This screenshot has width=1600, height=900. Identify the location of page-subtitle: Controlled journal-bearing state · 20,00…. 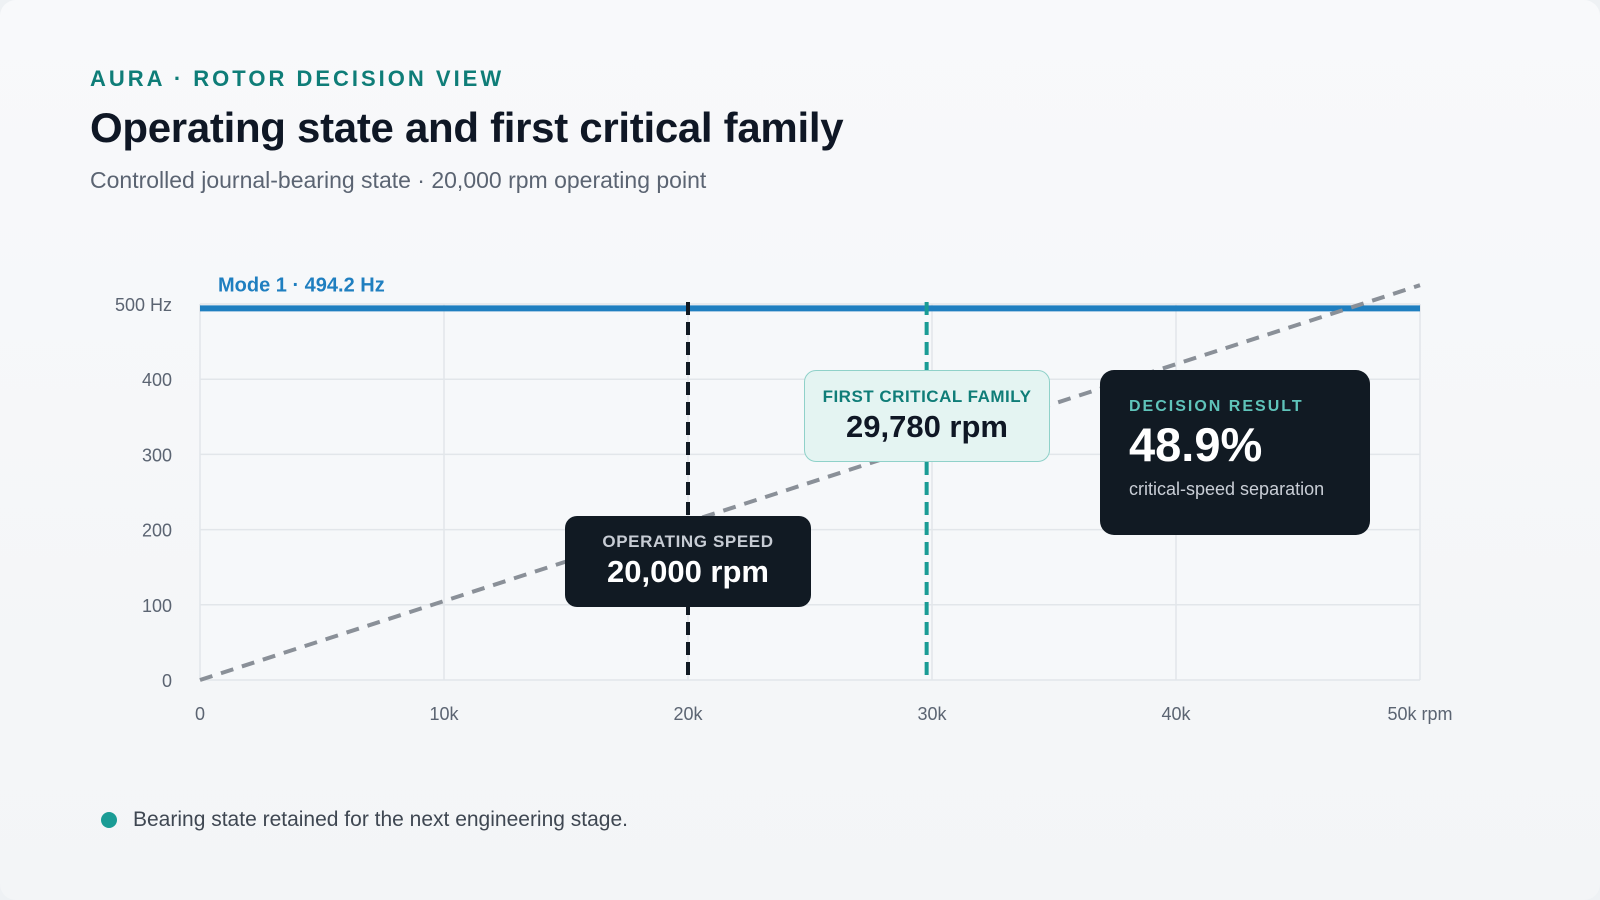
(398, 180).